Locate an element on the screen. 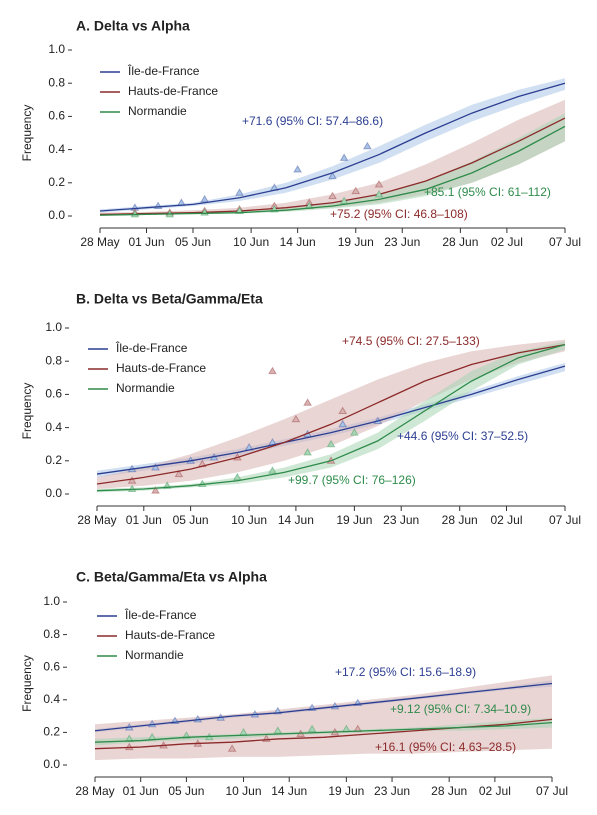  annotation: +85.1 (95% CI: 61–112) is located at coordinates (487, 192).